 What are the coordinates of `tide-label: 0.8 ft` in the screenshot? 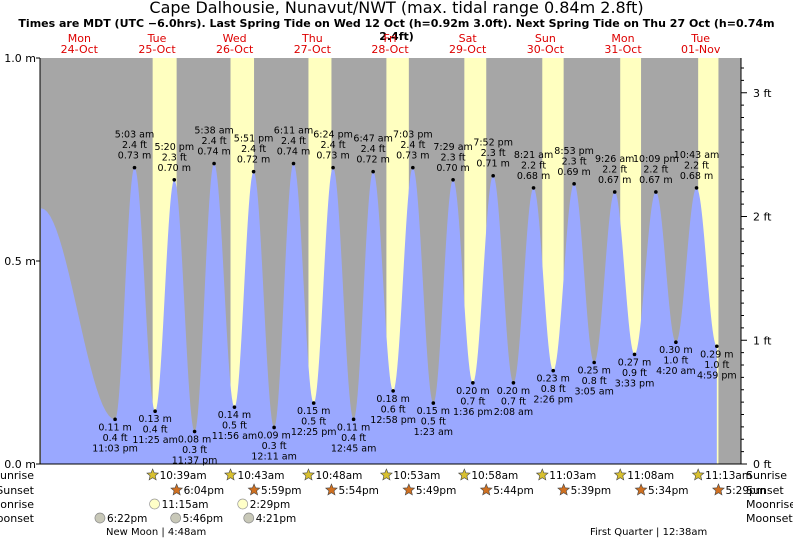 It's located at (594, 381).